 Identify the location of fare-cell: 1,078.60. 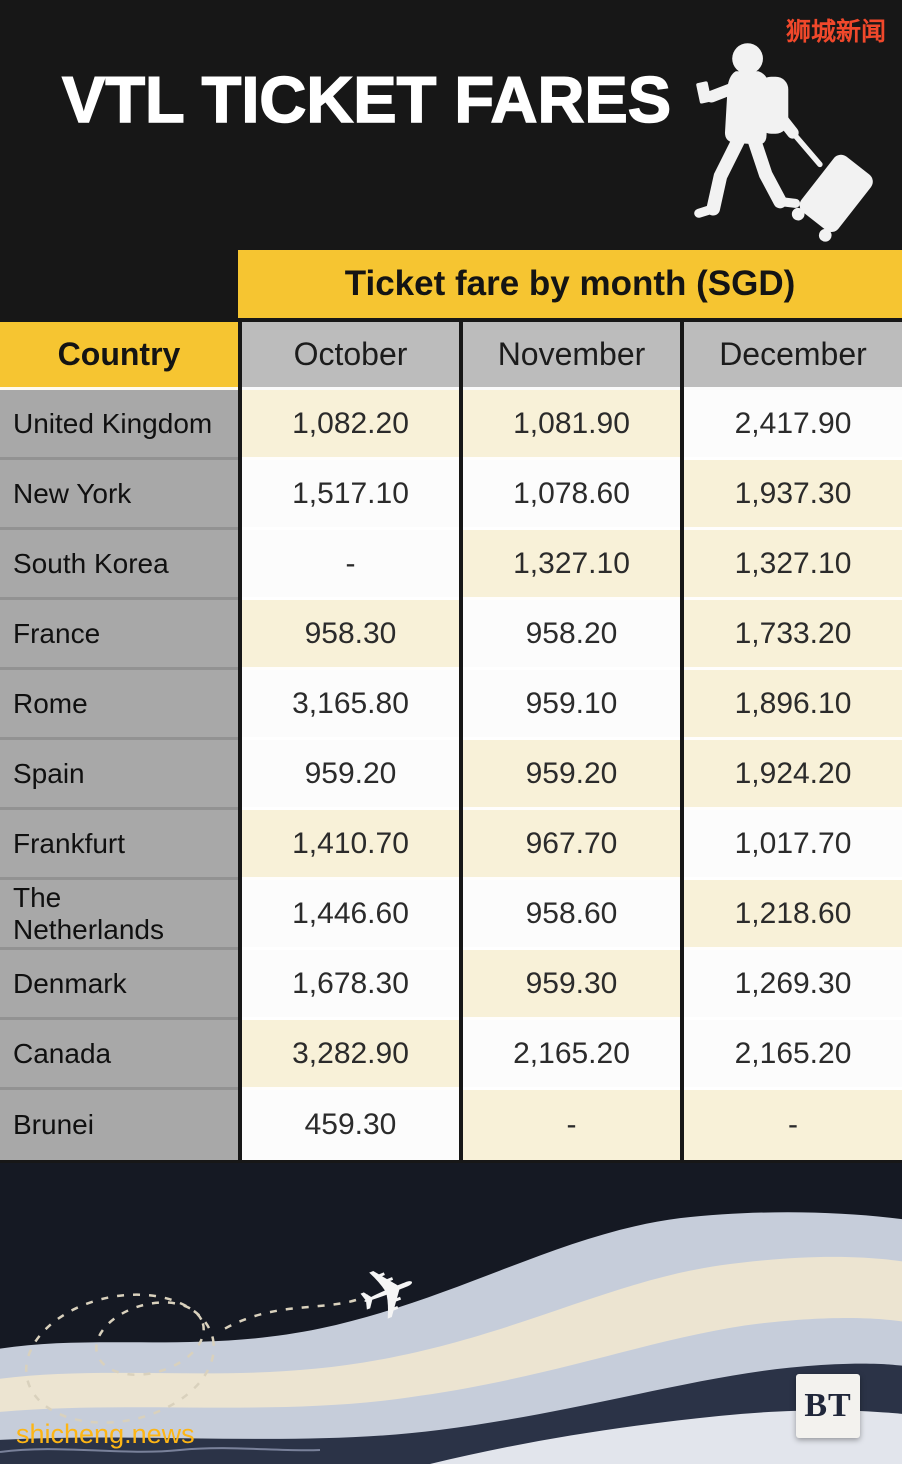
(571, 495).